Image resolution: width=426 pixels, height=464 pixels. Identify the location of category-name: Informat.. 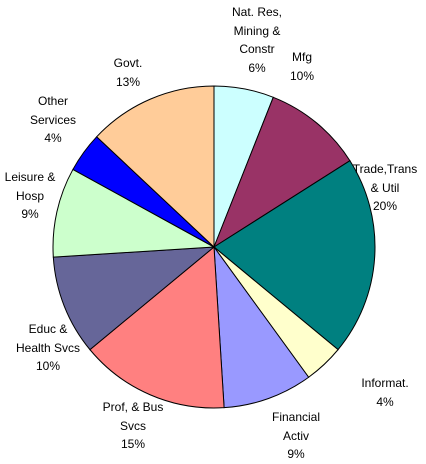
(385, 383).